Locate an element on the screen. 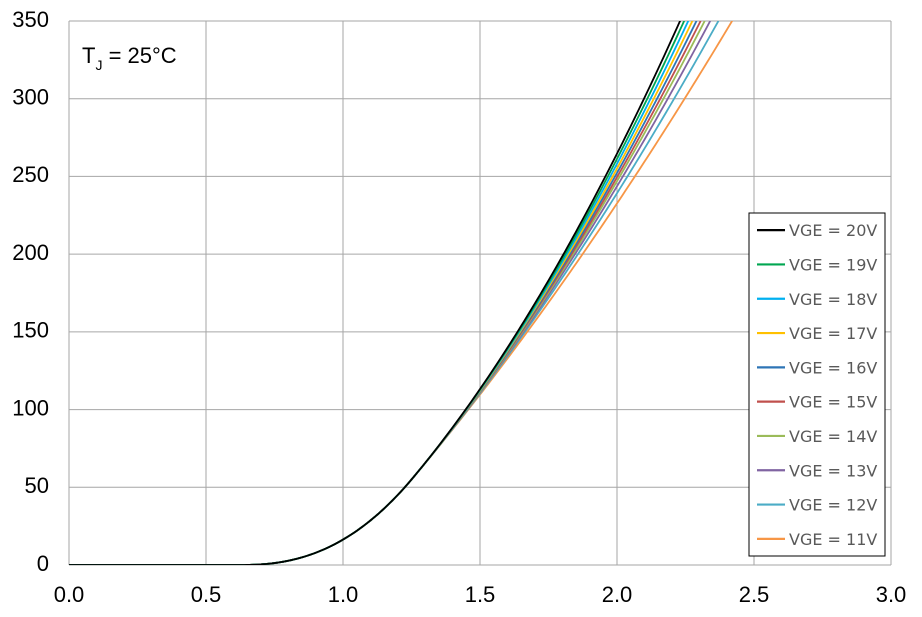 This screenshot has height=617, width=922. y-tick-label: 250 is located at coordinates (30, 174).